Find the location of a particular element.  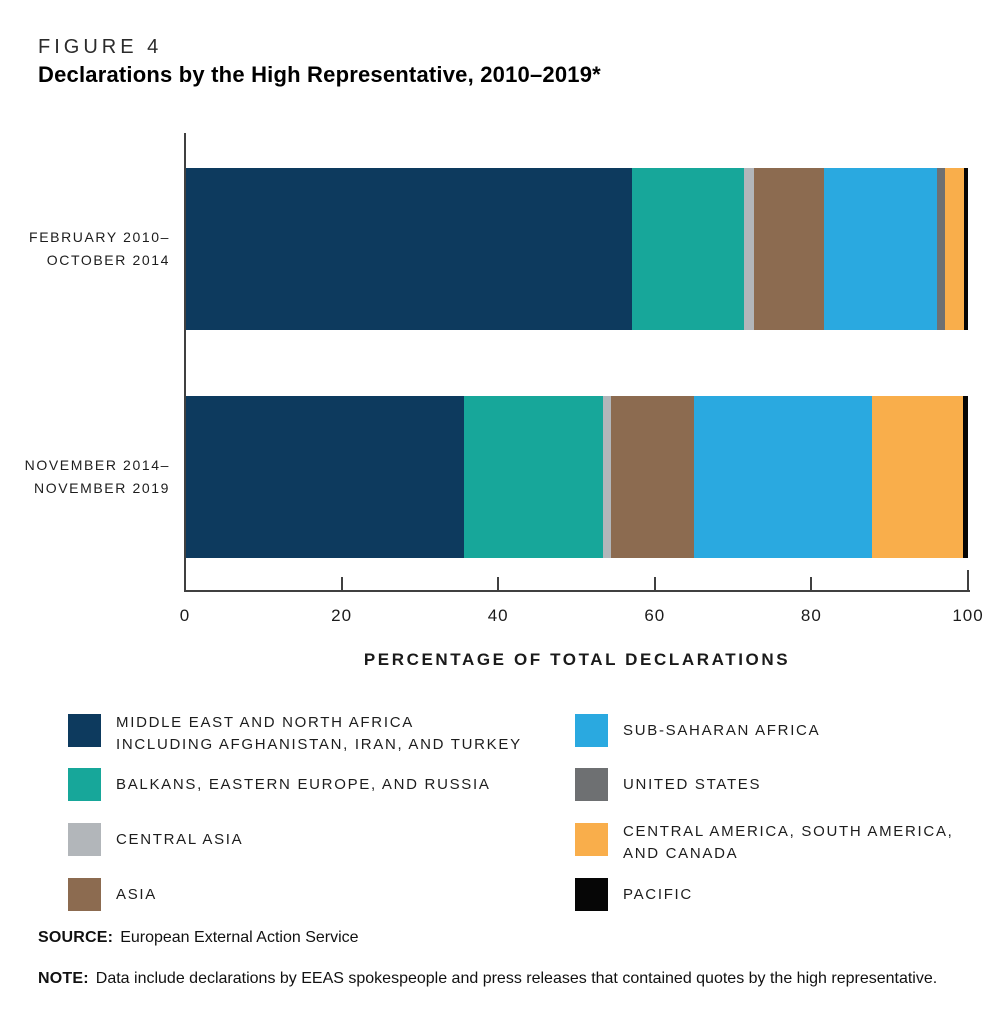

x-tick-label: 80 is located at coordinates (811, 615).